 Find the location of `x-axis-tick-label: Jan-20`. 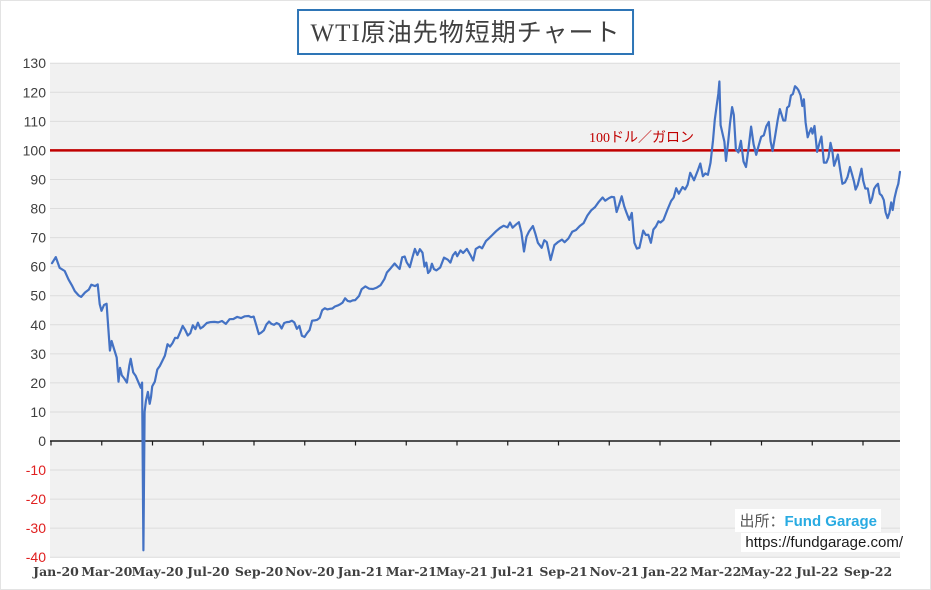

x-axis-tick-label: Jan-20 is located at coordinates (55, 571).